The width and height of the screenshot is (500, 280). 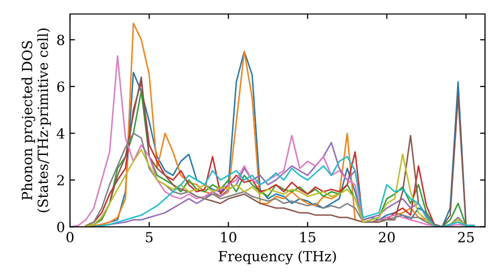 I want to click on y-tick-label: 4, so click(x=60, y=133).